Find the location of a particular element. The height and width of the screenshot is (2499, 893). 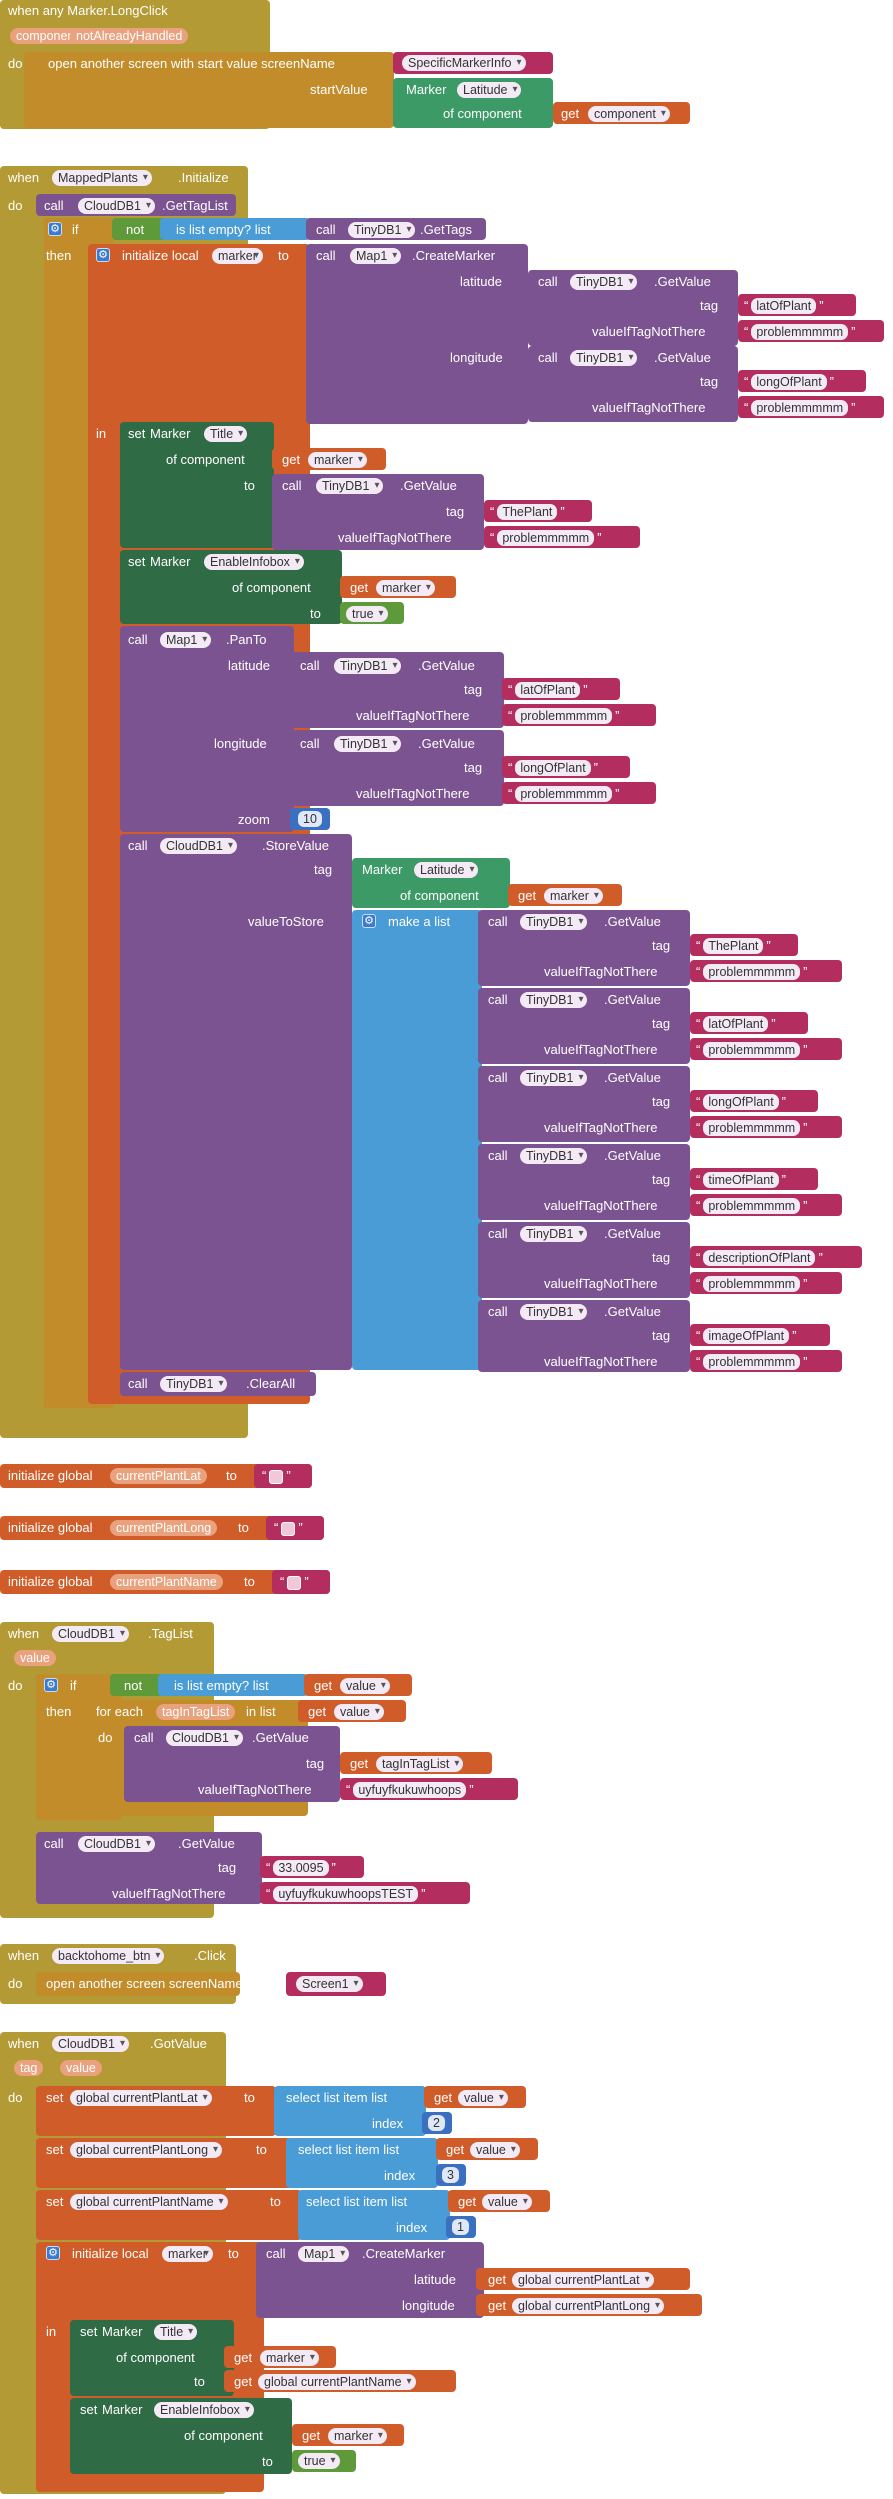

screen-name-dropdown: SpecificMarkerInfo is located at coordinates (464, 63).